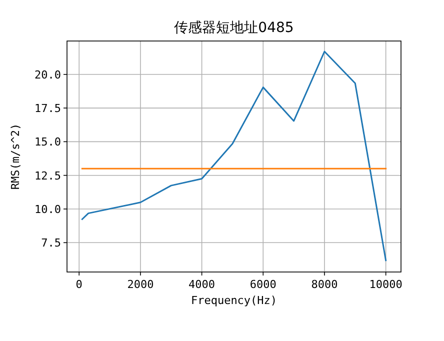 The image size is (444, 341). I want to click on y-axis-title: RMS(m/s^2), so click(15, 156).